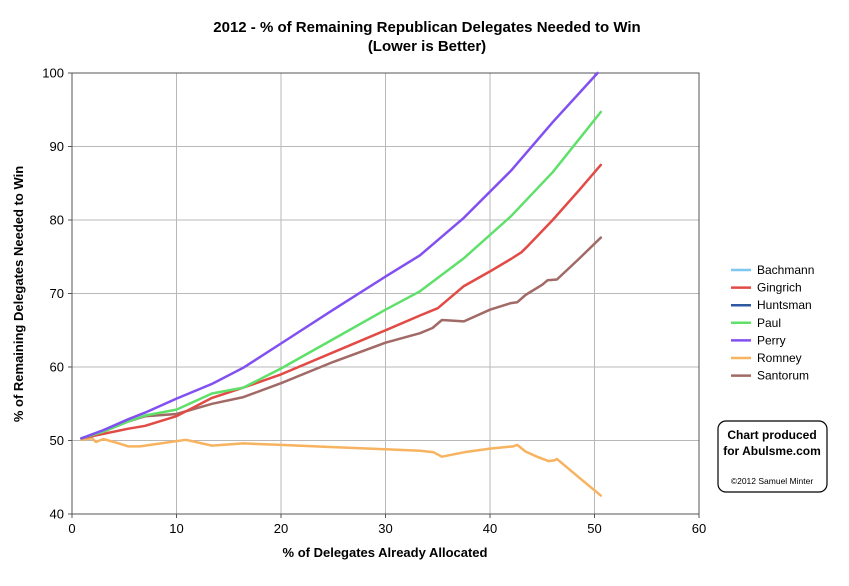 Image resolution: width=849 pixels, height=586 pixels. I want to click on credit-box-frame, so click(772, 456).